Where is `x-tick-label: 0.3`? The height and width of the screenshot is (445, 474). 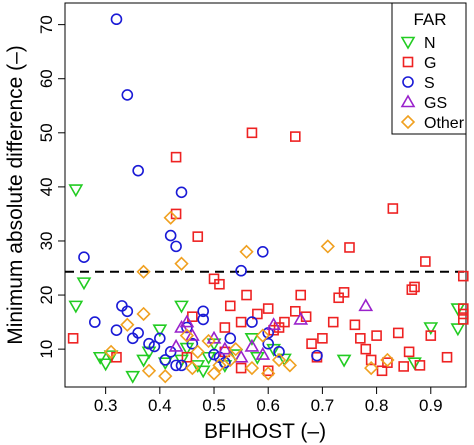
x-tick-label: 0.3 is located at coordinates (106, 405).